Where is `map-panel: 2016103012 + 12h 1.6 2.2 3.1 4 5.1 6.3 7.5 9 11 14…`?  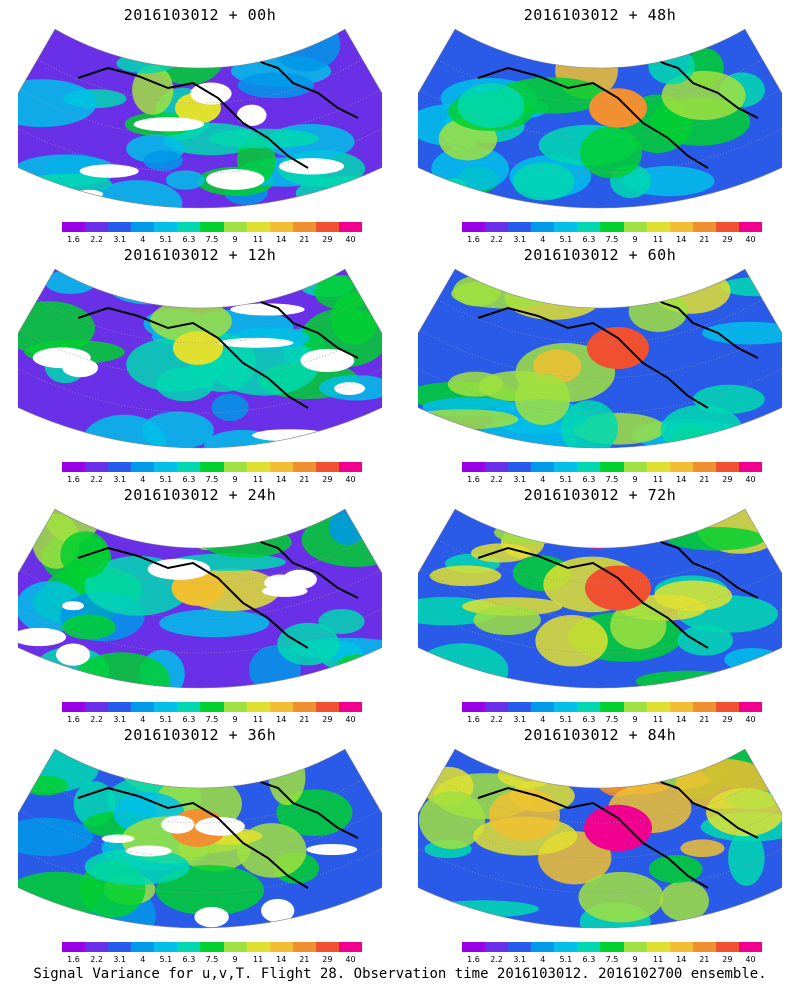 map-panel: 2016103012 + 12h 1.6 2.2 3.1 4 5.1 6.3 7.5 9 11 14… is located at coordinates (200, 365).